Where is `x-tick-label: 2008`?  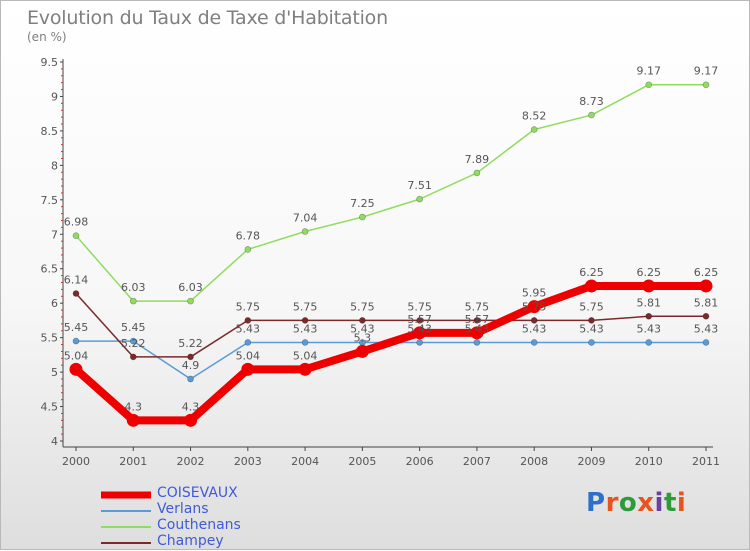
x-tick-label: 2008 is located at coordinates (534, 461).